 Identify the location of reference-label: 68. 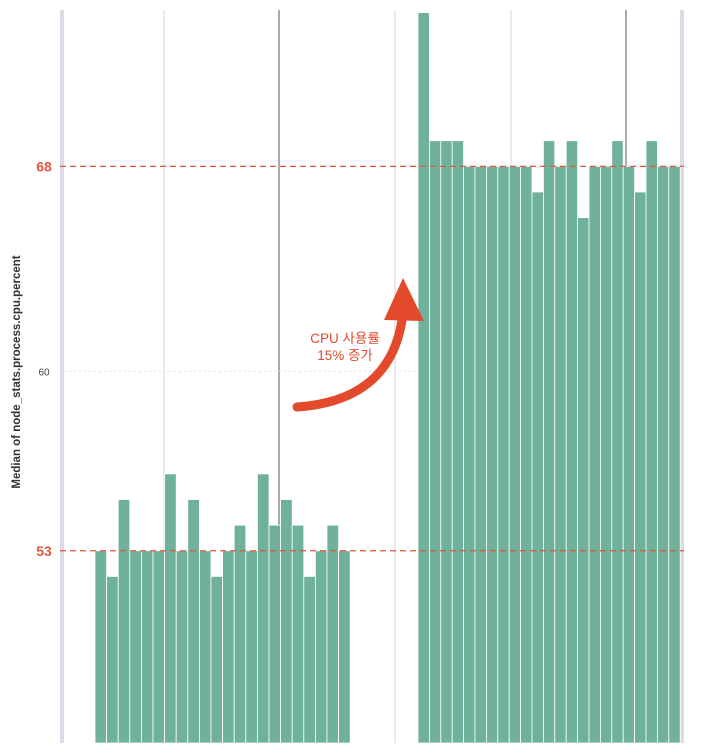
(44, 166).